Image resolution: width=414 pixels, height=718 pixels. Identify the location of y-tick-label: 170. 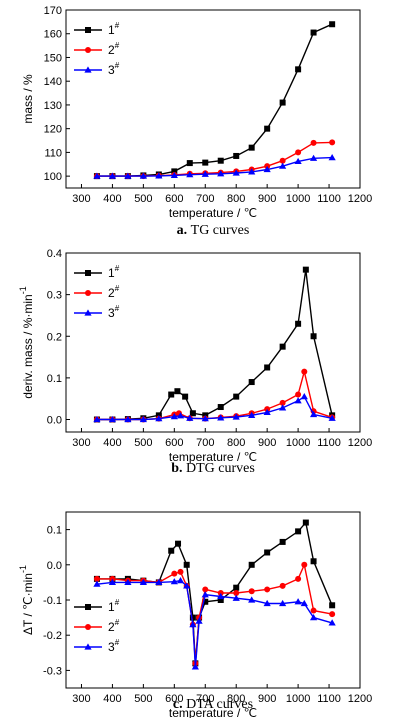
(53, 11).